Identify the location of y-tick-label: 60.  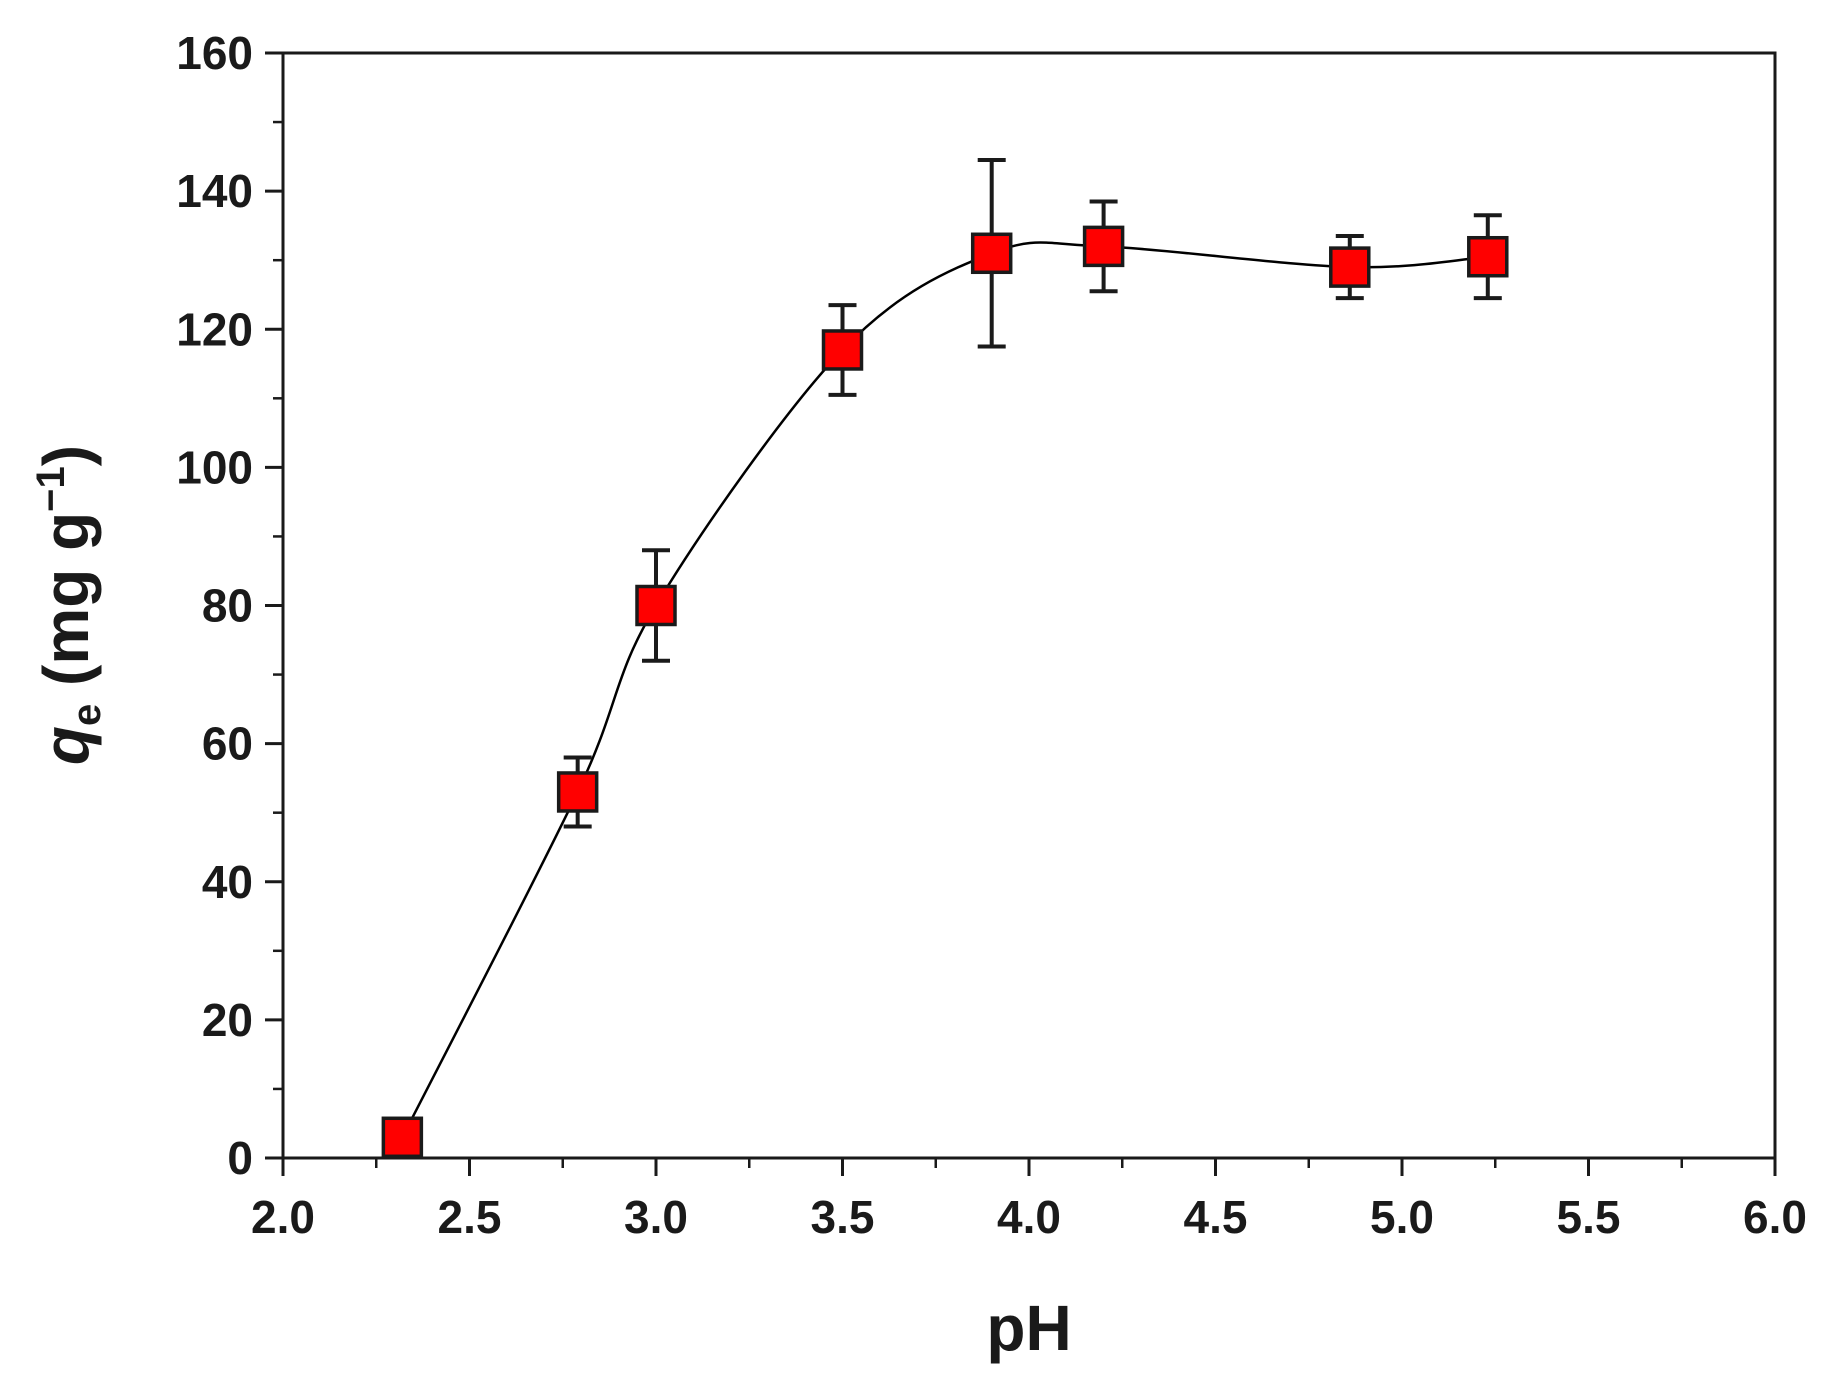
(227, 744).